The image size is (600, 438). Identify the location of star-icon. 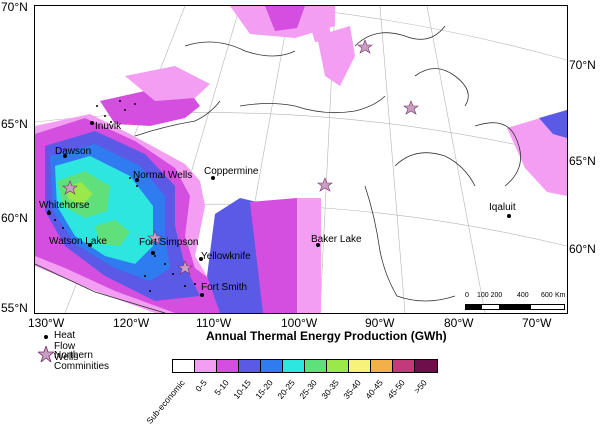
(46, 354).